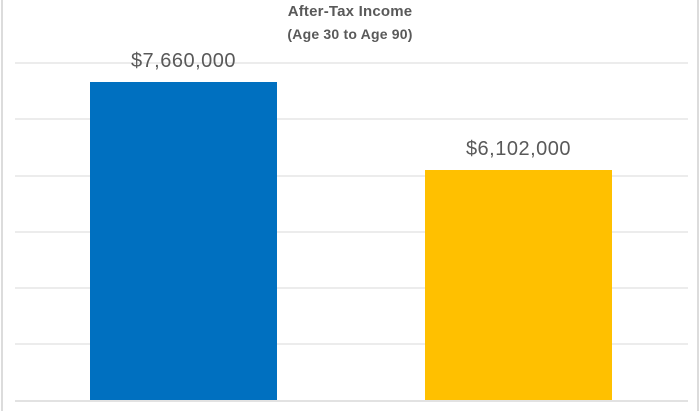  What do you see at coordinates (351, 400) in the screenshot?
I see `x-axis-line` at bounding box center [351, 400].